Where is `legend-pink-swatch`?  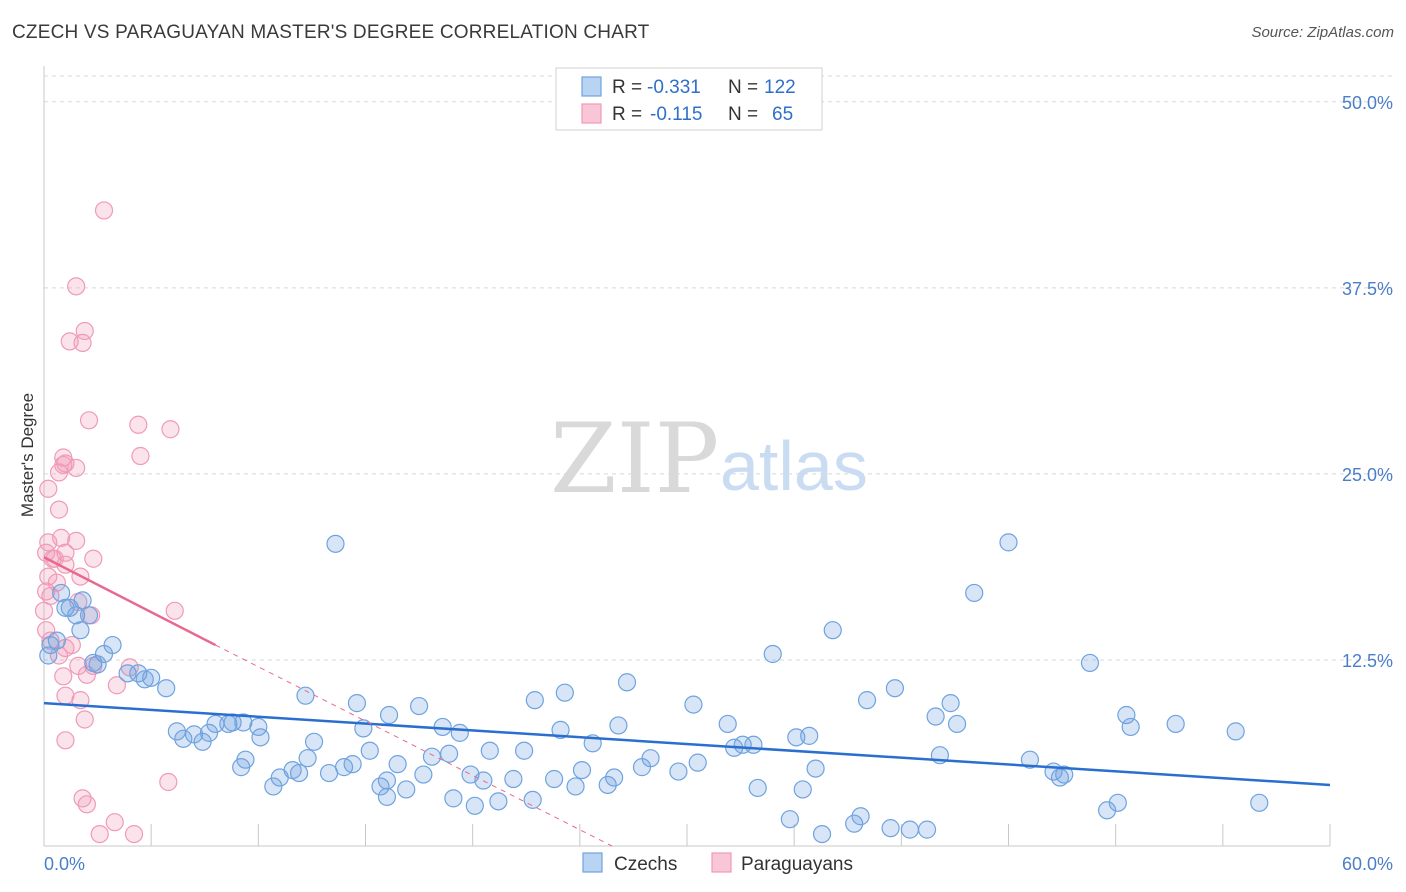 legend-pink-swatch is located at coordinates (591, 113).